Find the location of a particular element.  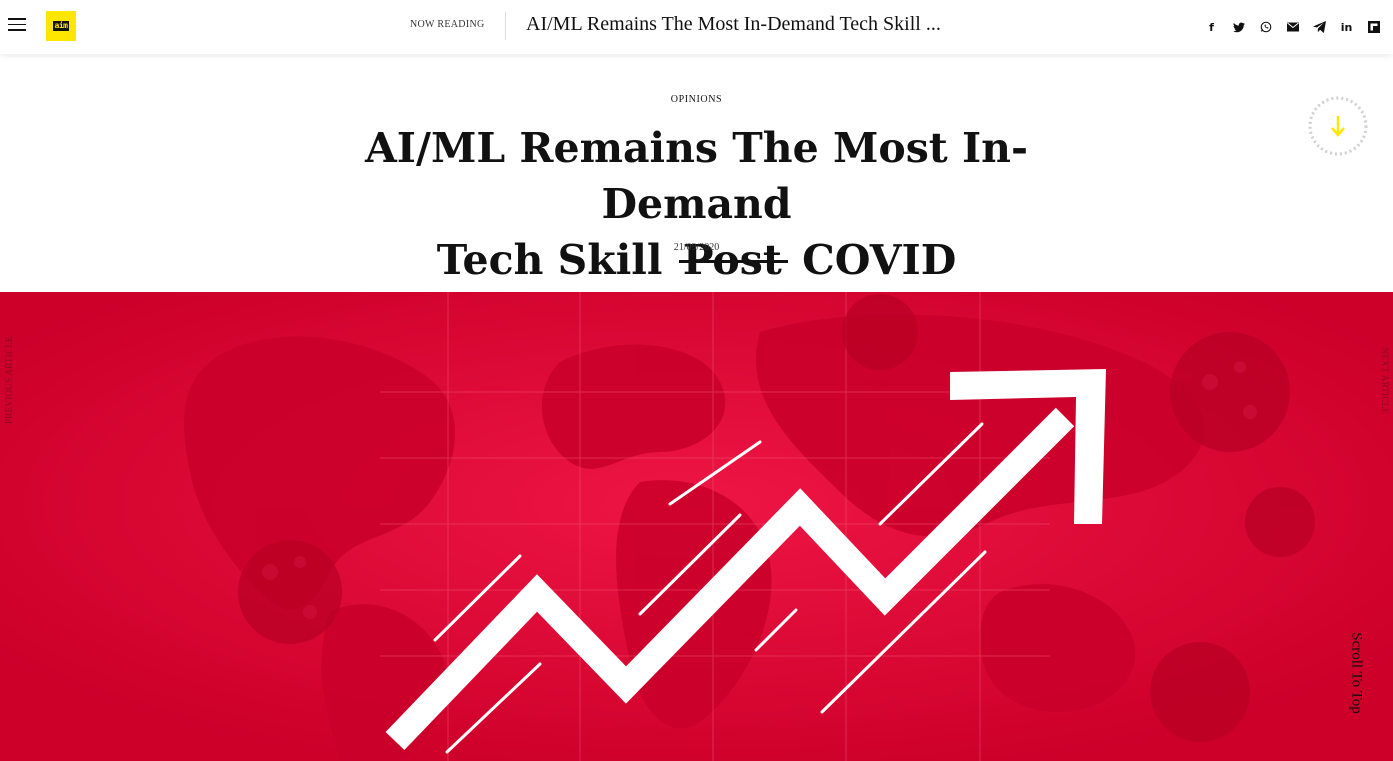

title-post: COVID is located at coordinates (879, 260).